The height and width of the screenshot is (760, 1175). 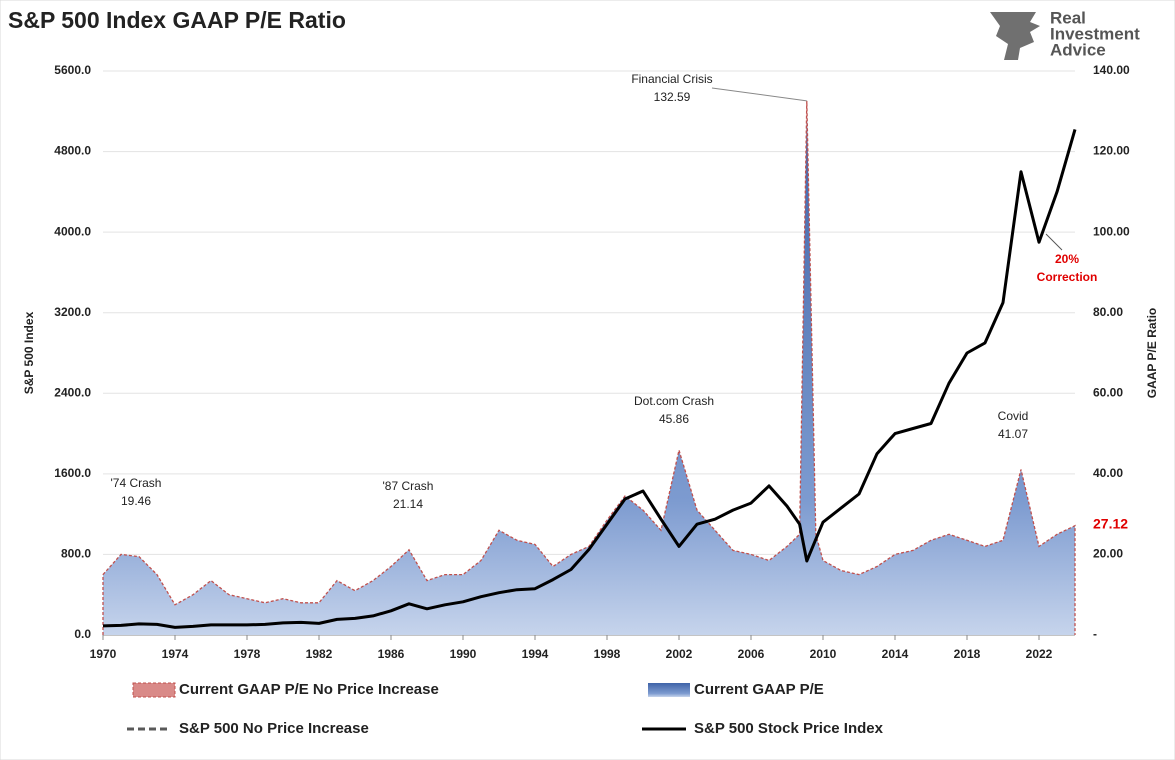 I want to click on x-tick-label: 1974, so click(x=175, y=654).